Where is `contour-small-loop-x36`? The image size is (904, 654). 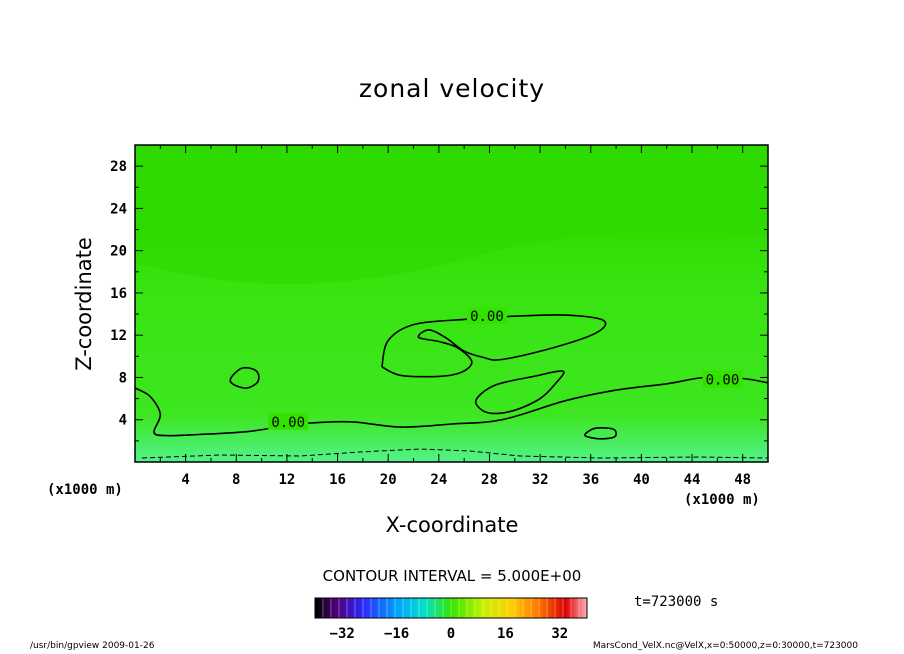
contour-small-loop-x36 is located at coordinates (600, 433).